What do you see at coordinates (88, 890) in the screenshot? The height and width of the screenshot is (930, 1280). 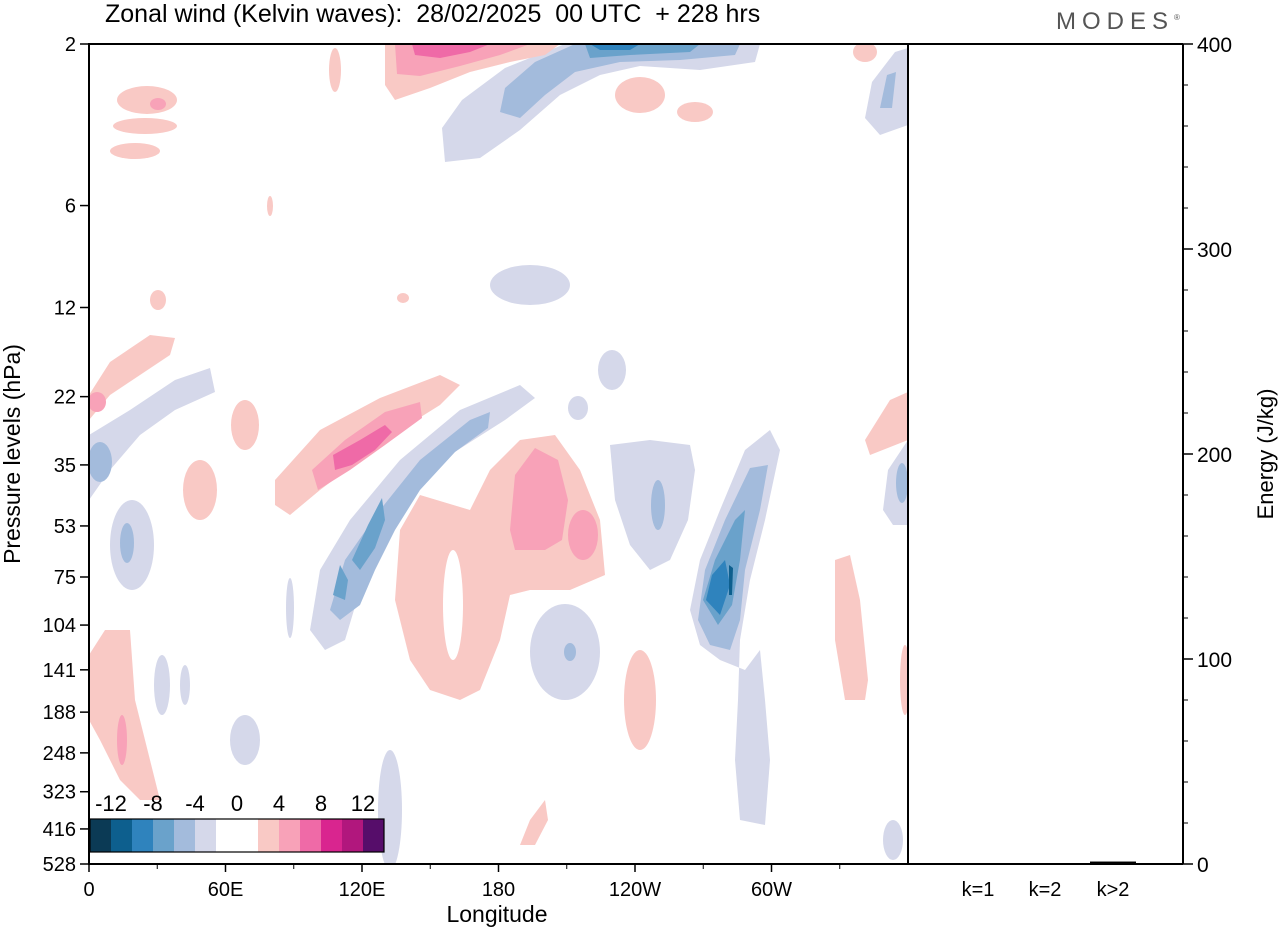 I see `x-tick-label: 0` at bounding box center [88, 890].